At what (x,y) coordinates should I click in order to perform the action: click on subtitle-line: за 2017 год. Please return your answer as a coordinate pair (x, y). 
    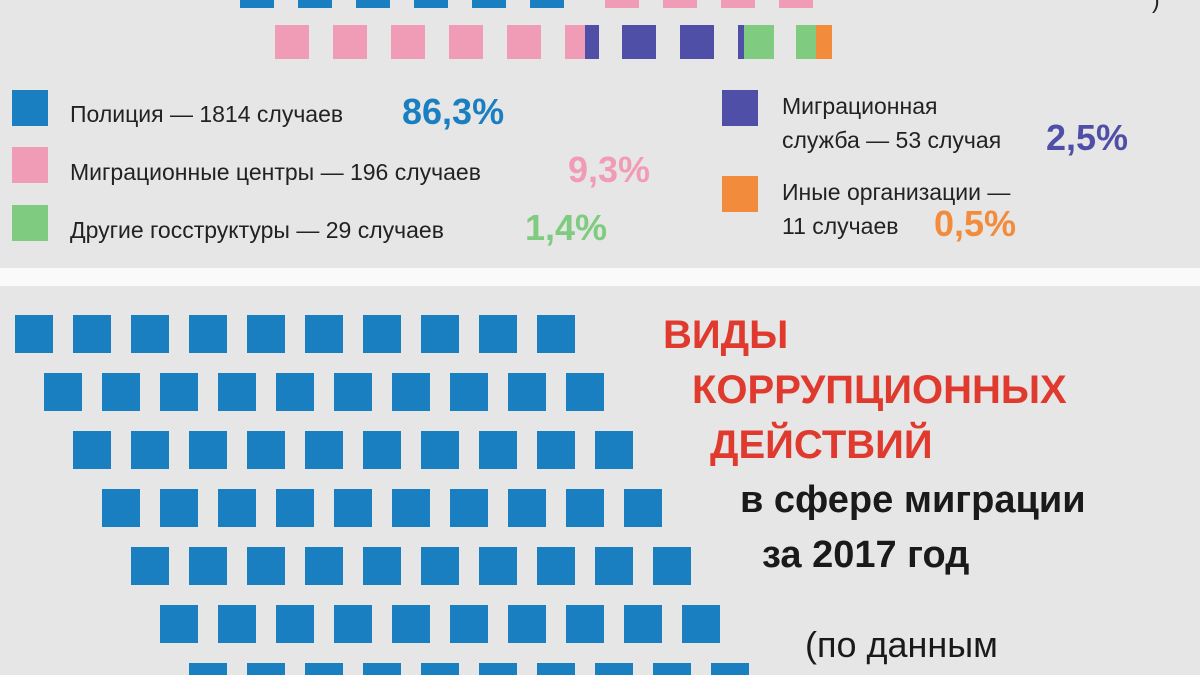
    Looking at the image, I should click on (865, 555).